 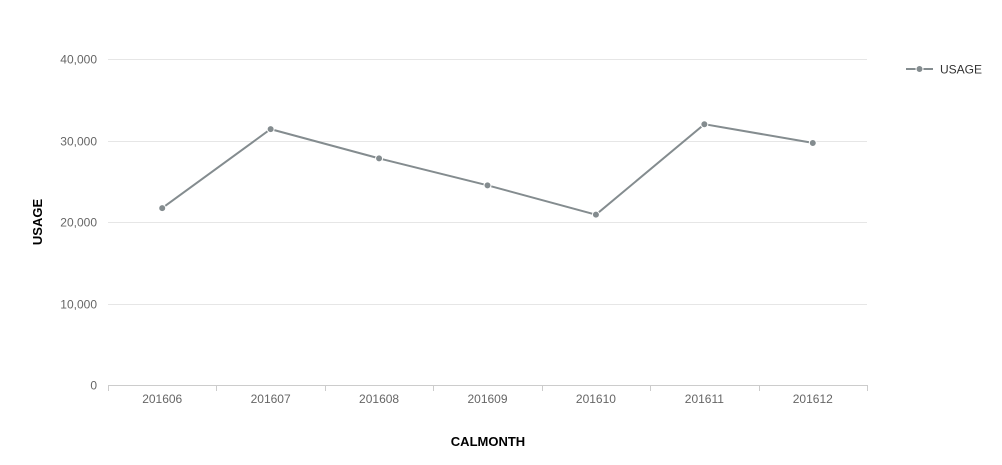 I want to click on x-tick-label: 201611, so click(x=704, y=399).